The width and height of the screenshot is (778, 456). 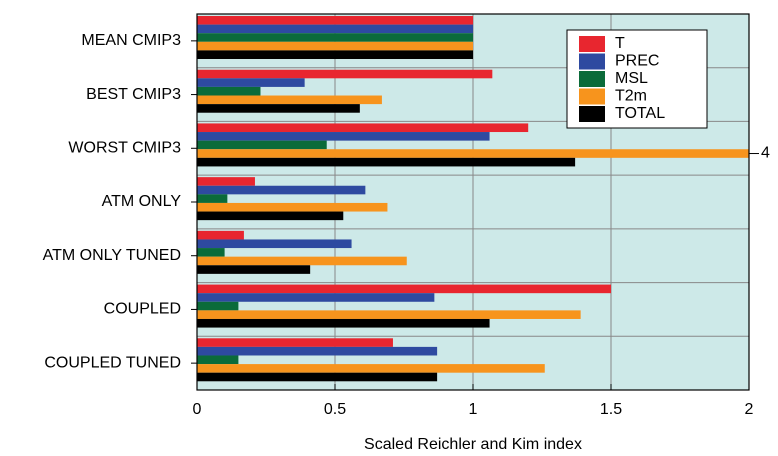 I want to click on x-axis-label: Scaled Reichler and Kim index, so click(x=473, y=444).